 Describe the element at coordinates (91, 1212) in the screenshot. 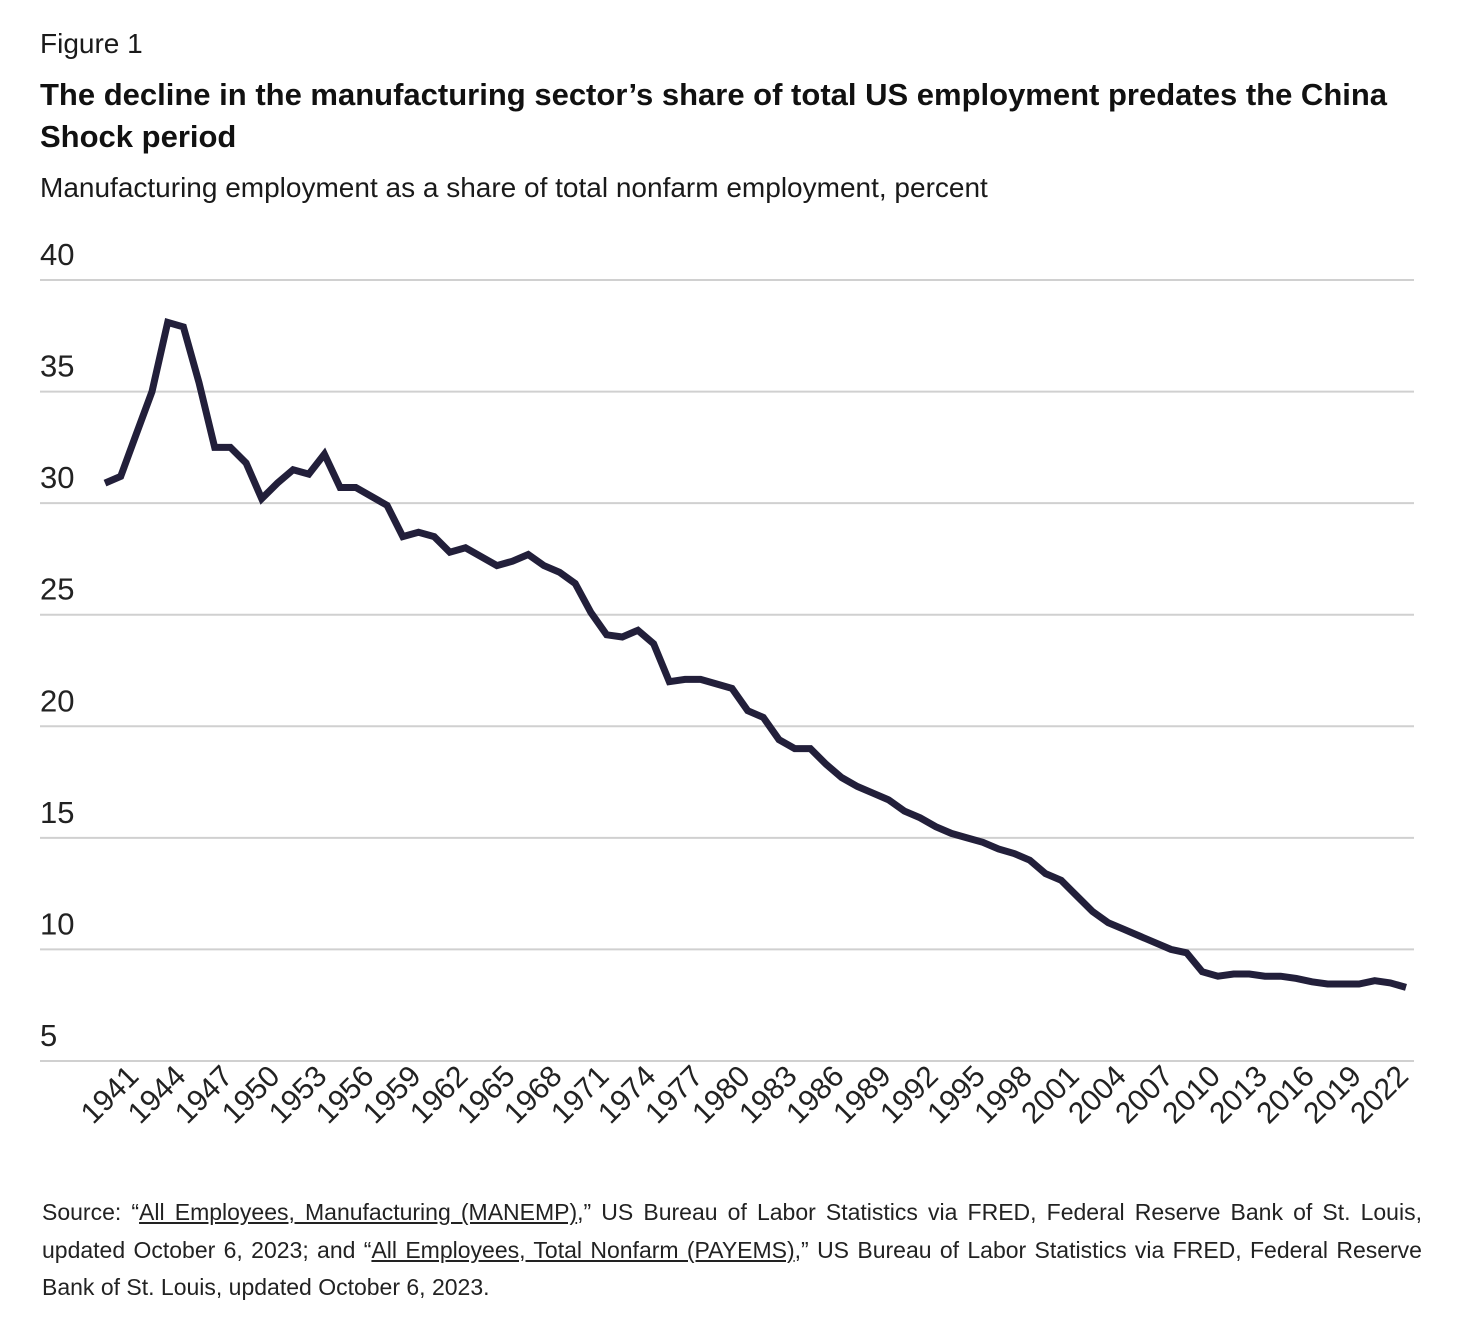

I see `source-text: Source: “` at that location.